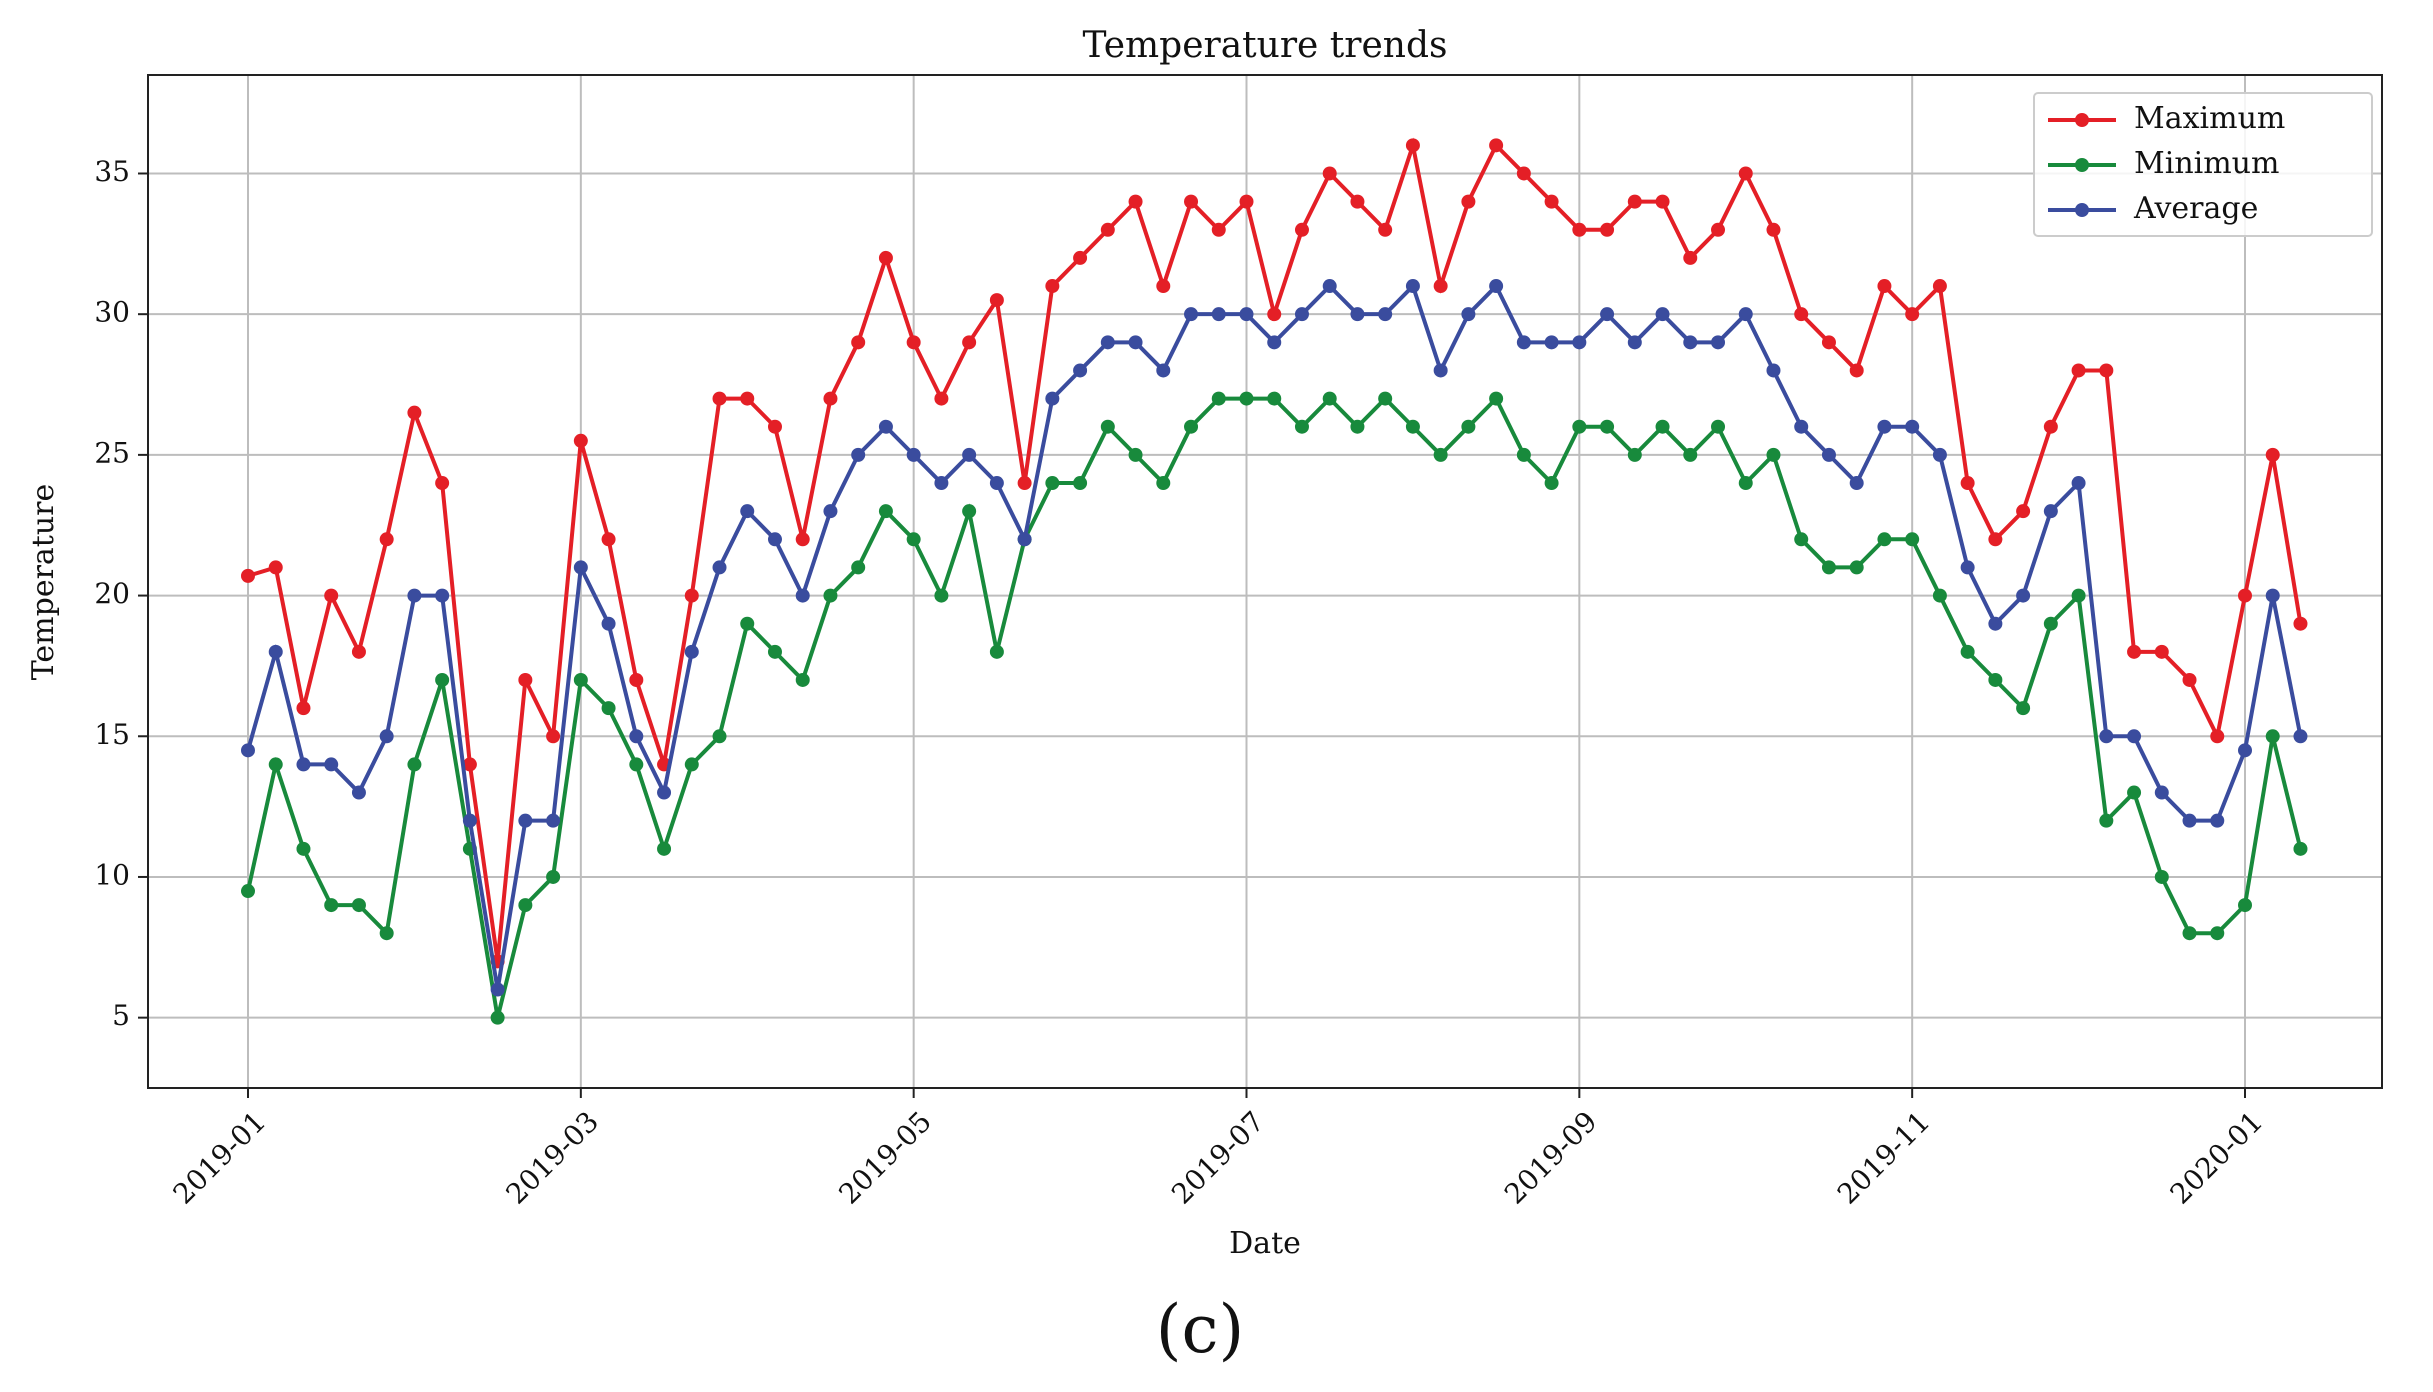  I want to click on y-tick-label: 35, so click(112, 171).